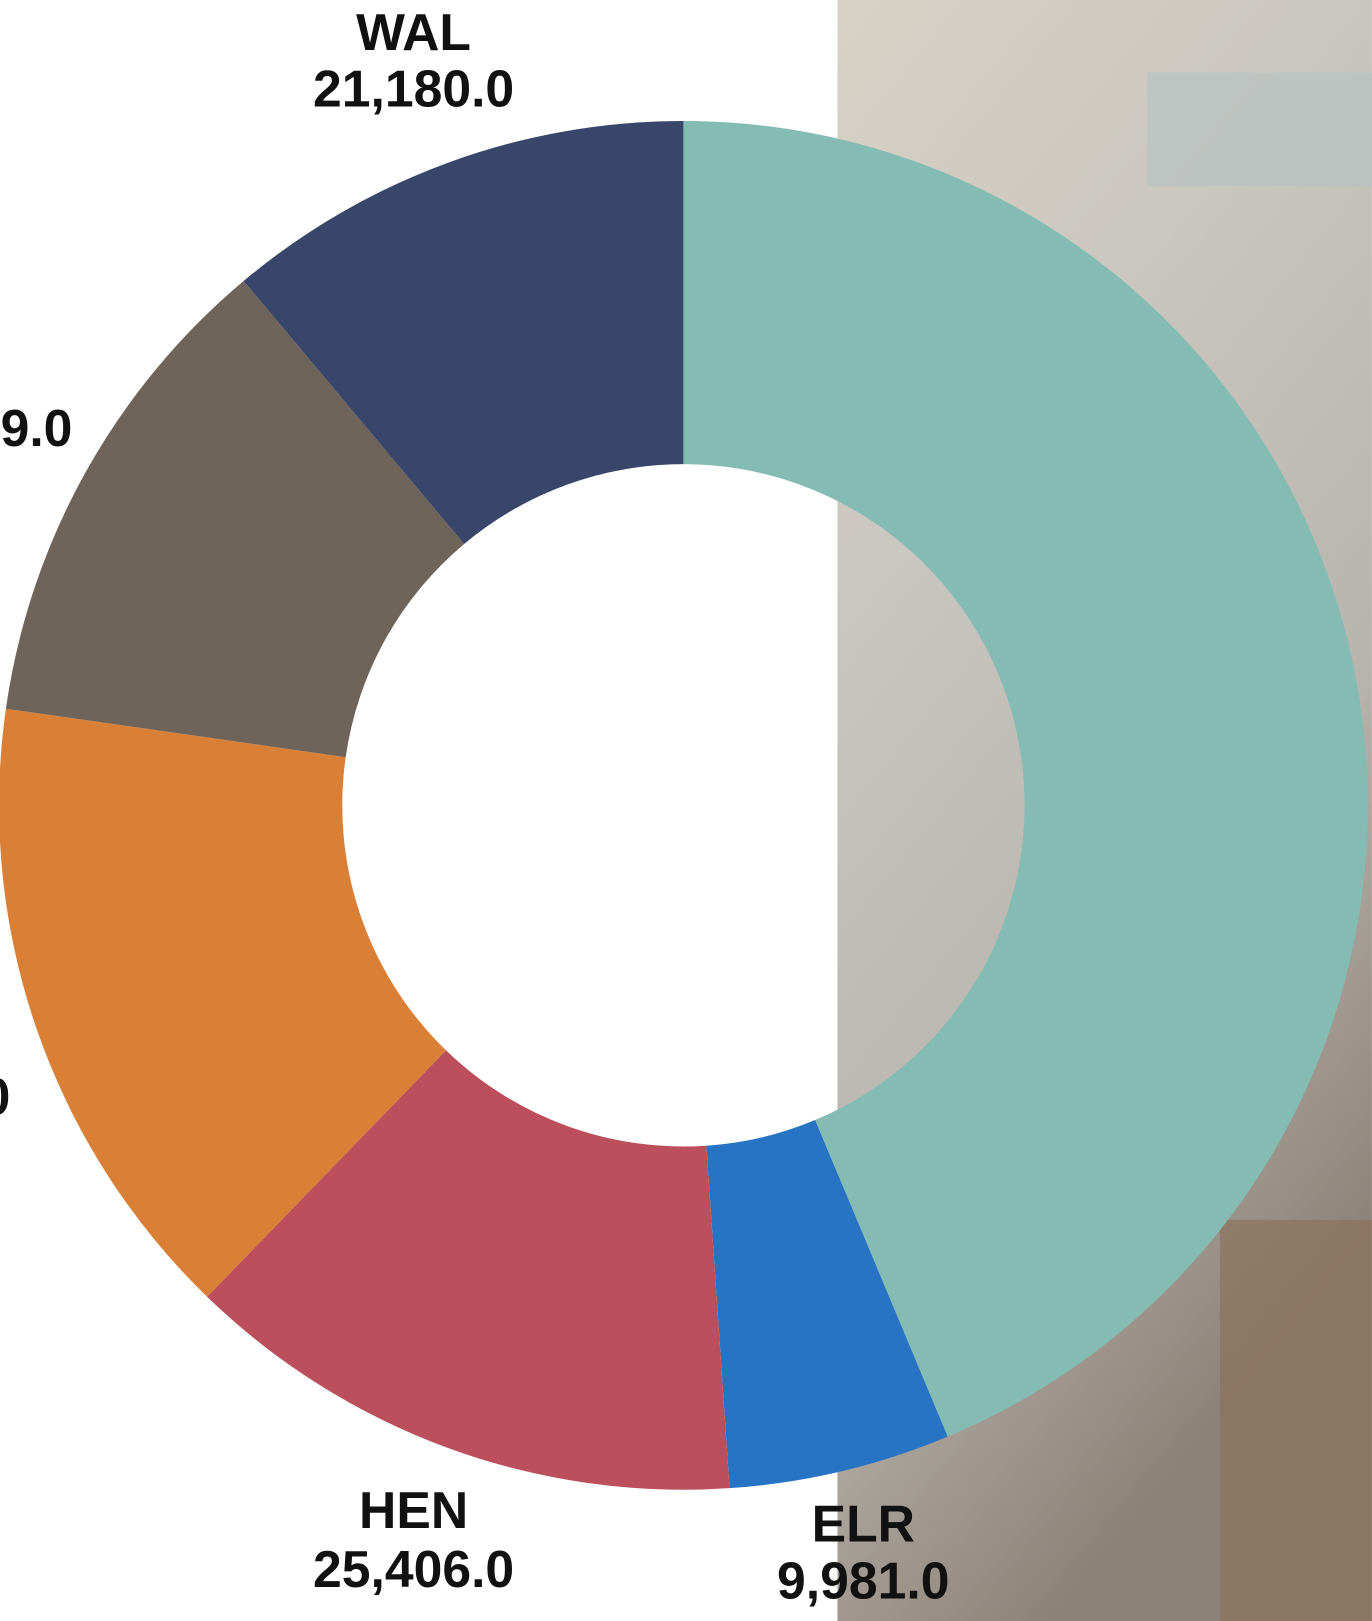 The image size is (1372, 1621). What do you see at coordinates (413, 89) in the screenshot?
I see `slice-label-value: 21,180.0` at bounding box center [413, 89].